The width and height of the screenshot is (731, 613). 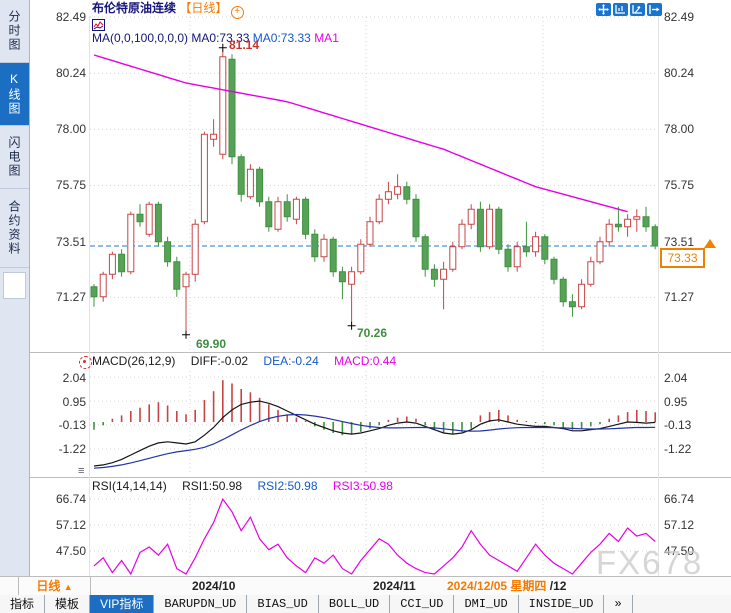 What do you see at coordinates (710, 243) in the screenshot?
I see `current-price-arrow-icon` at bounding box center [710, 243].